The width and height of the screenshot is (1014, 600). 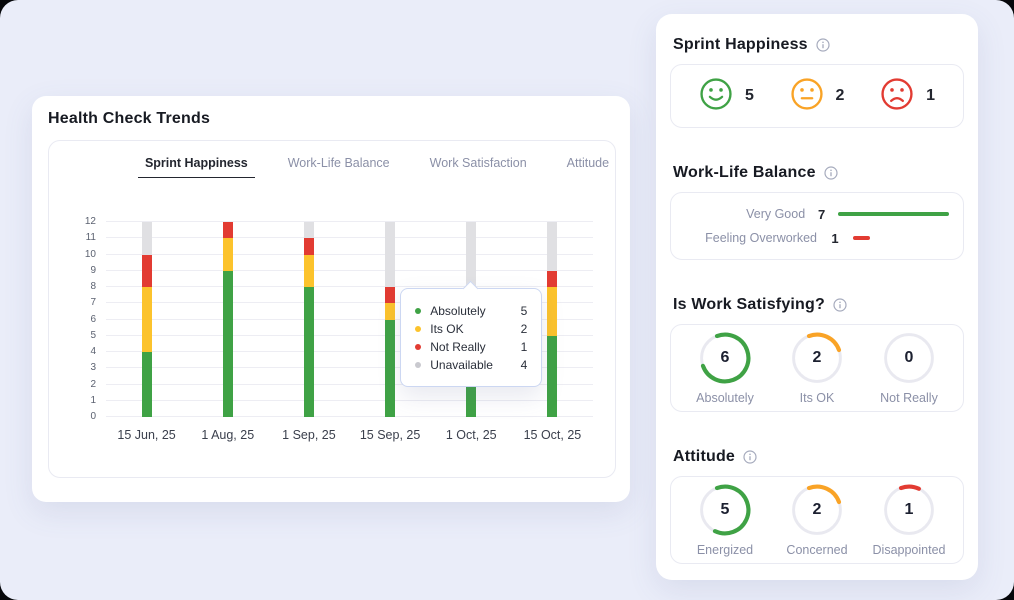 What do you see at coordinates (817, 457) in the screenshot?
I see `section-header-attitude: Attitude` at bounding box center [817, 457].